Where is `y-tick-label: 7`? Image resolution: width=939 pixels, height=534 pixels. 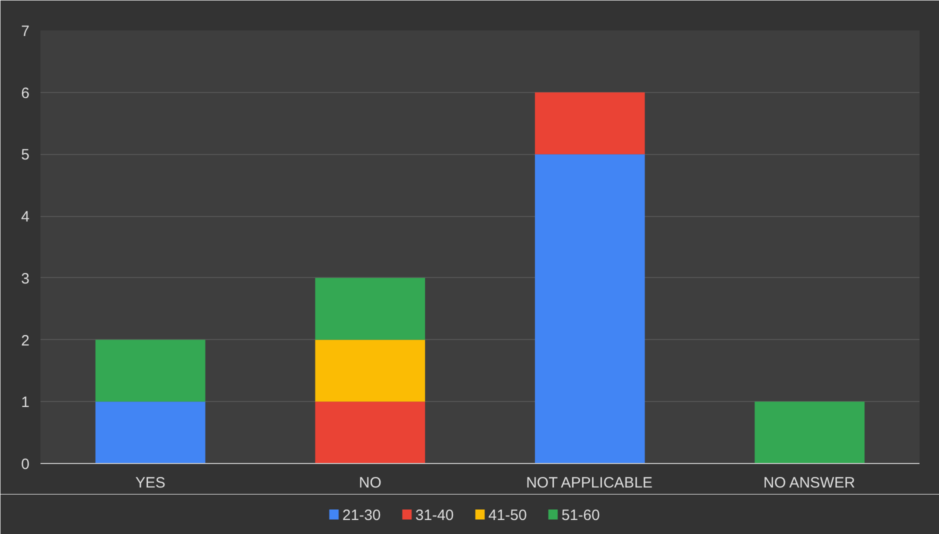
y-tick-label: 7 is located at coordinates (25, 31).